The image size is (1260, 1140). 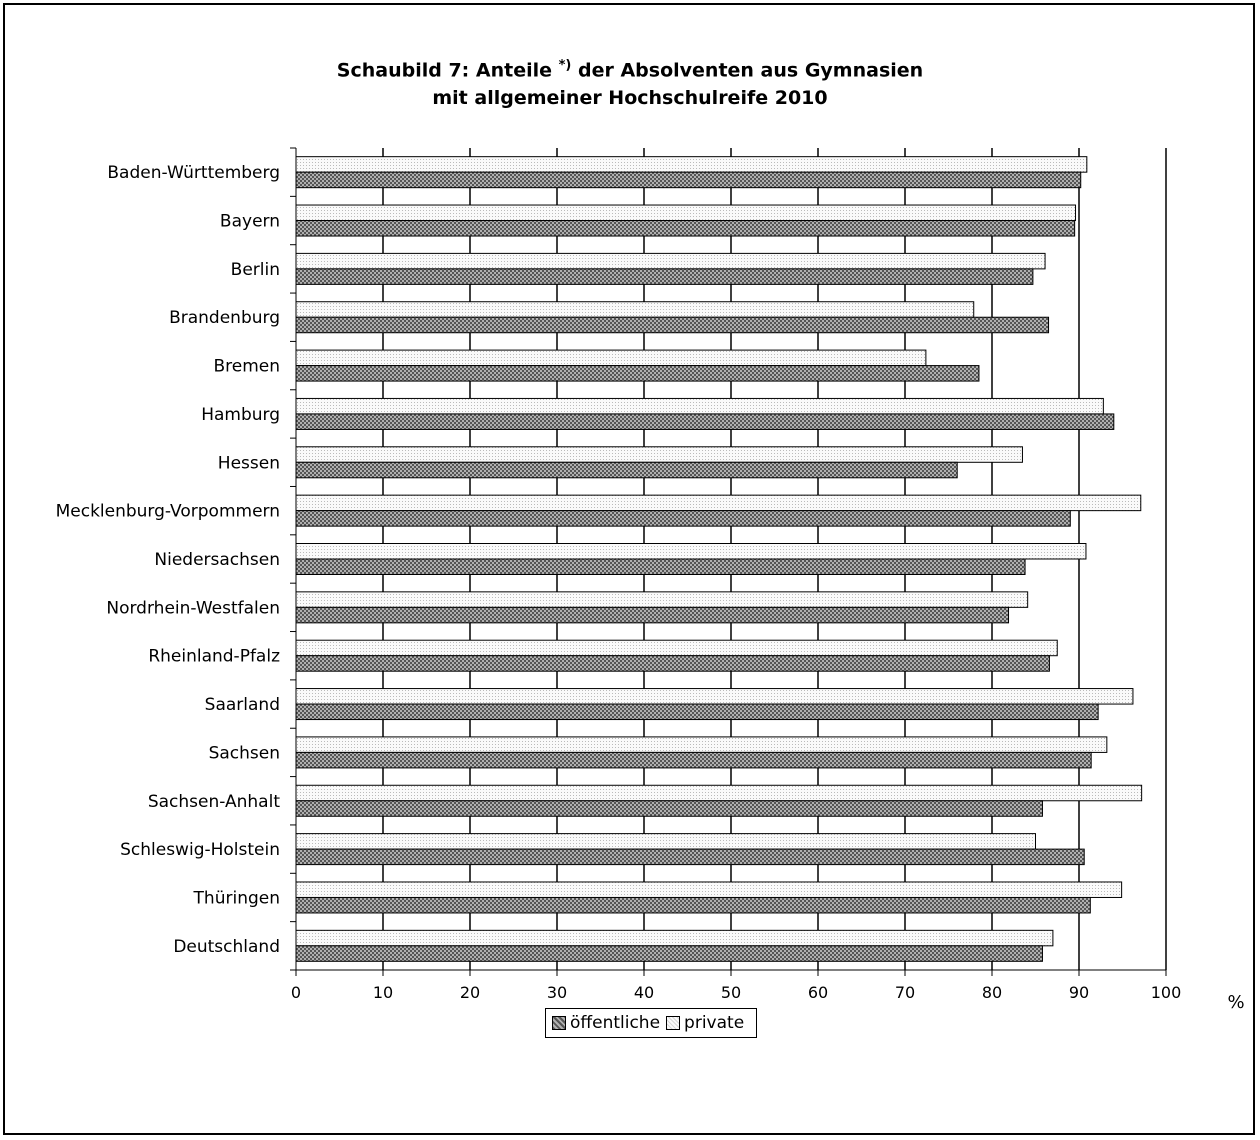 I want to click on x-tick-label: 10, so click(x=383, y=992).